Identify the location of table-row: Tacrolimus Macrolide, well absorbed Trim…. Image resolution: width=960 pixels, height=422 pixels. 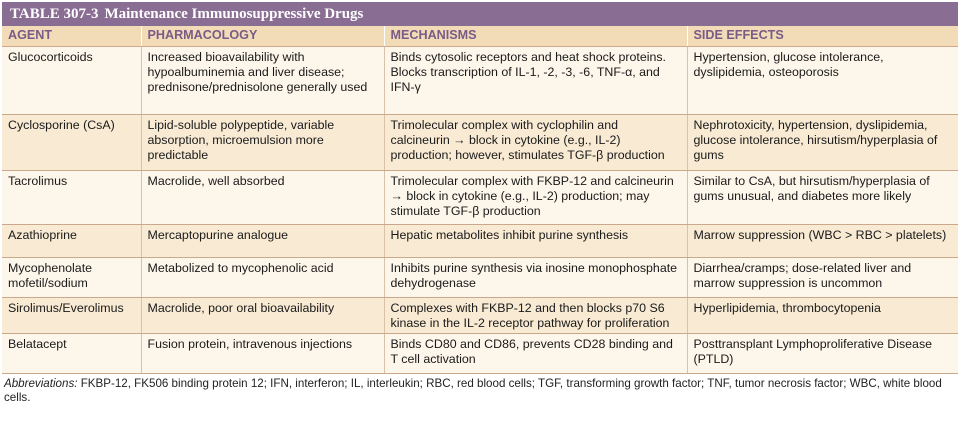
(480, 197).